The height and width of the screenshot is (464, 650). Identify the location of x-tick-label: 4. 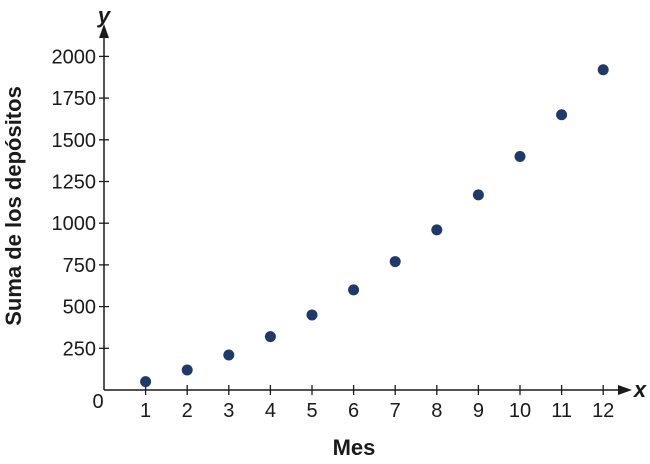
(270, 411).